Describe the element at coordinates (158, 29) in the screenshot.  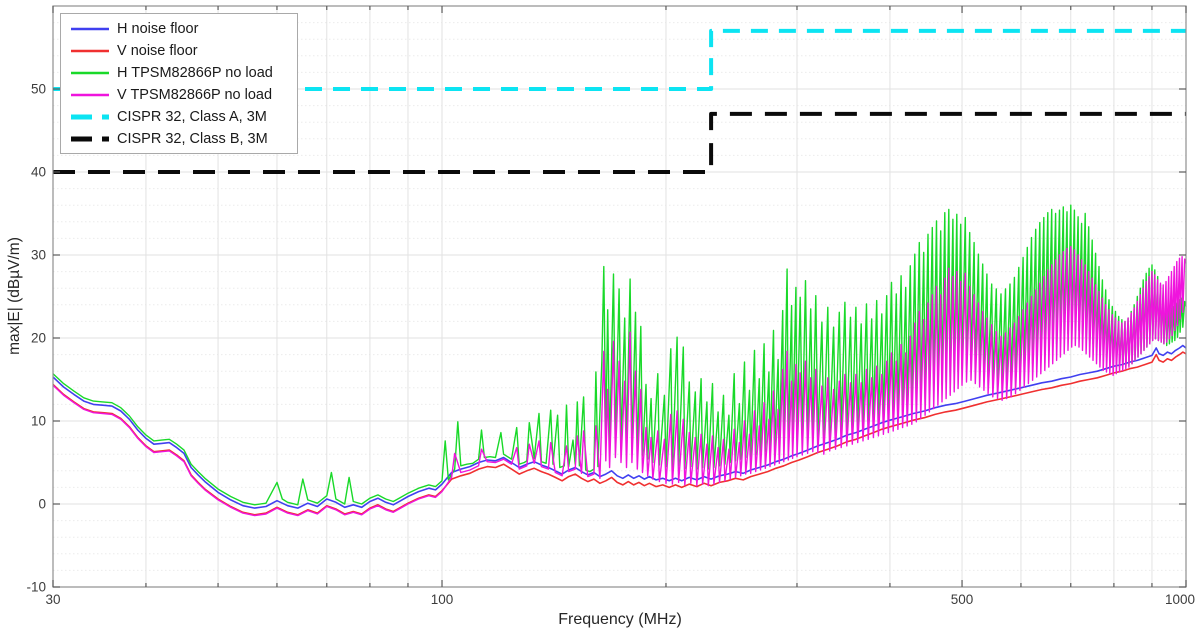
I see `legend-item-label: H noise floor` at that location.